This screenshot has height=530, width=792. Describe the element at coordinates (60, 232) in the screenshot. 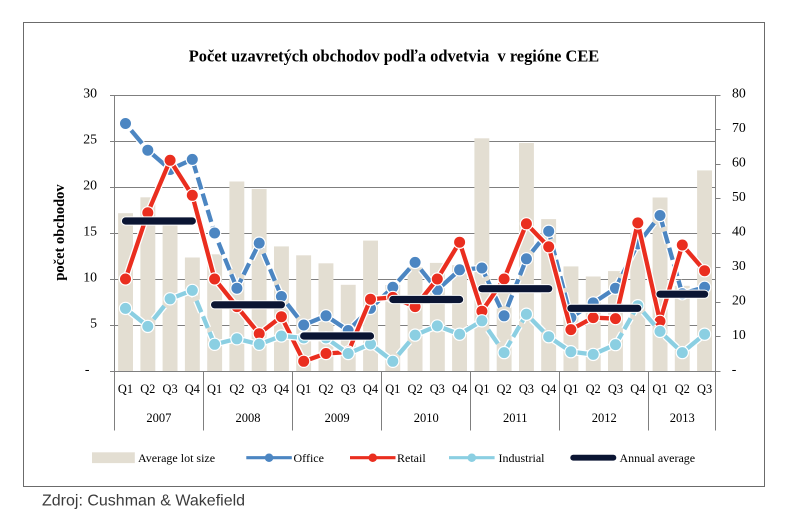

I see `svg-text: počet obchodov` at that location.